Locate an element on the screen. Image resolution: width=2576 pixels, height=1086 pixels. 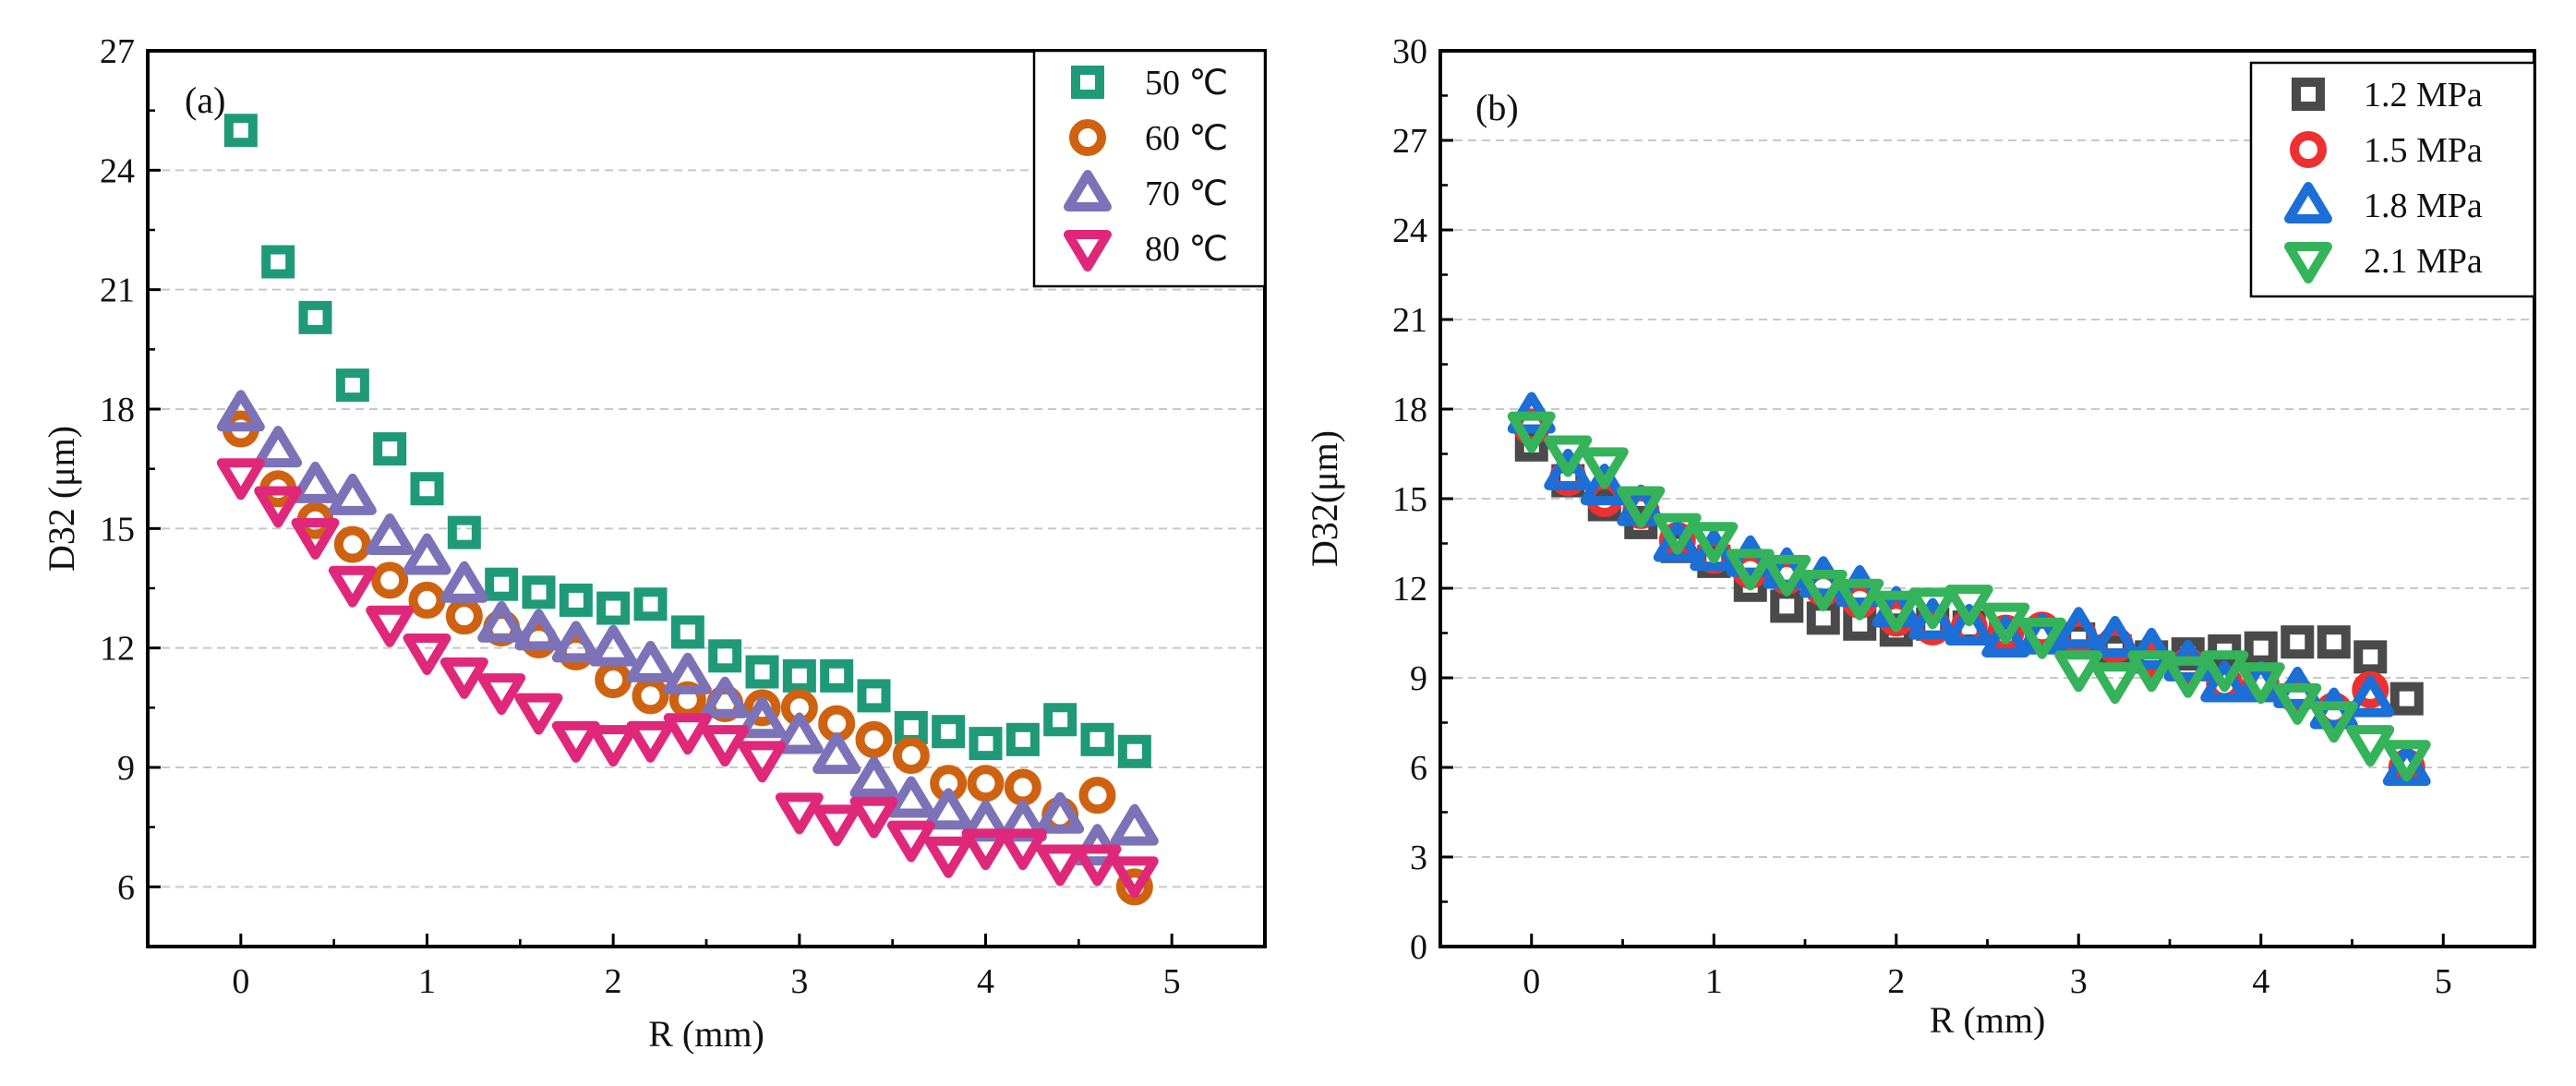
x-tick-label: 0 is located at coordinates (1531, 981).